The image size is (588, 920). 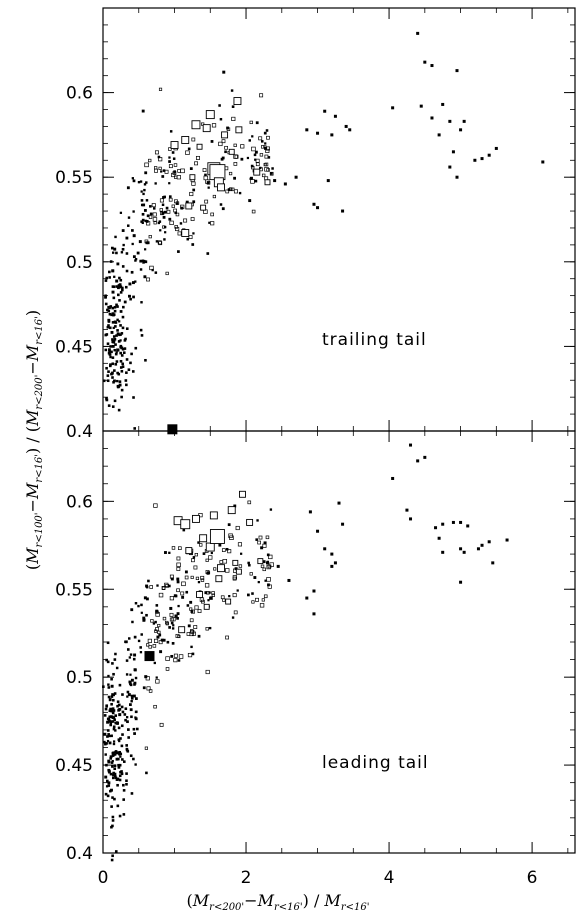 I want to click on y-tick-label: 0.5, so click(x=79, y=263).